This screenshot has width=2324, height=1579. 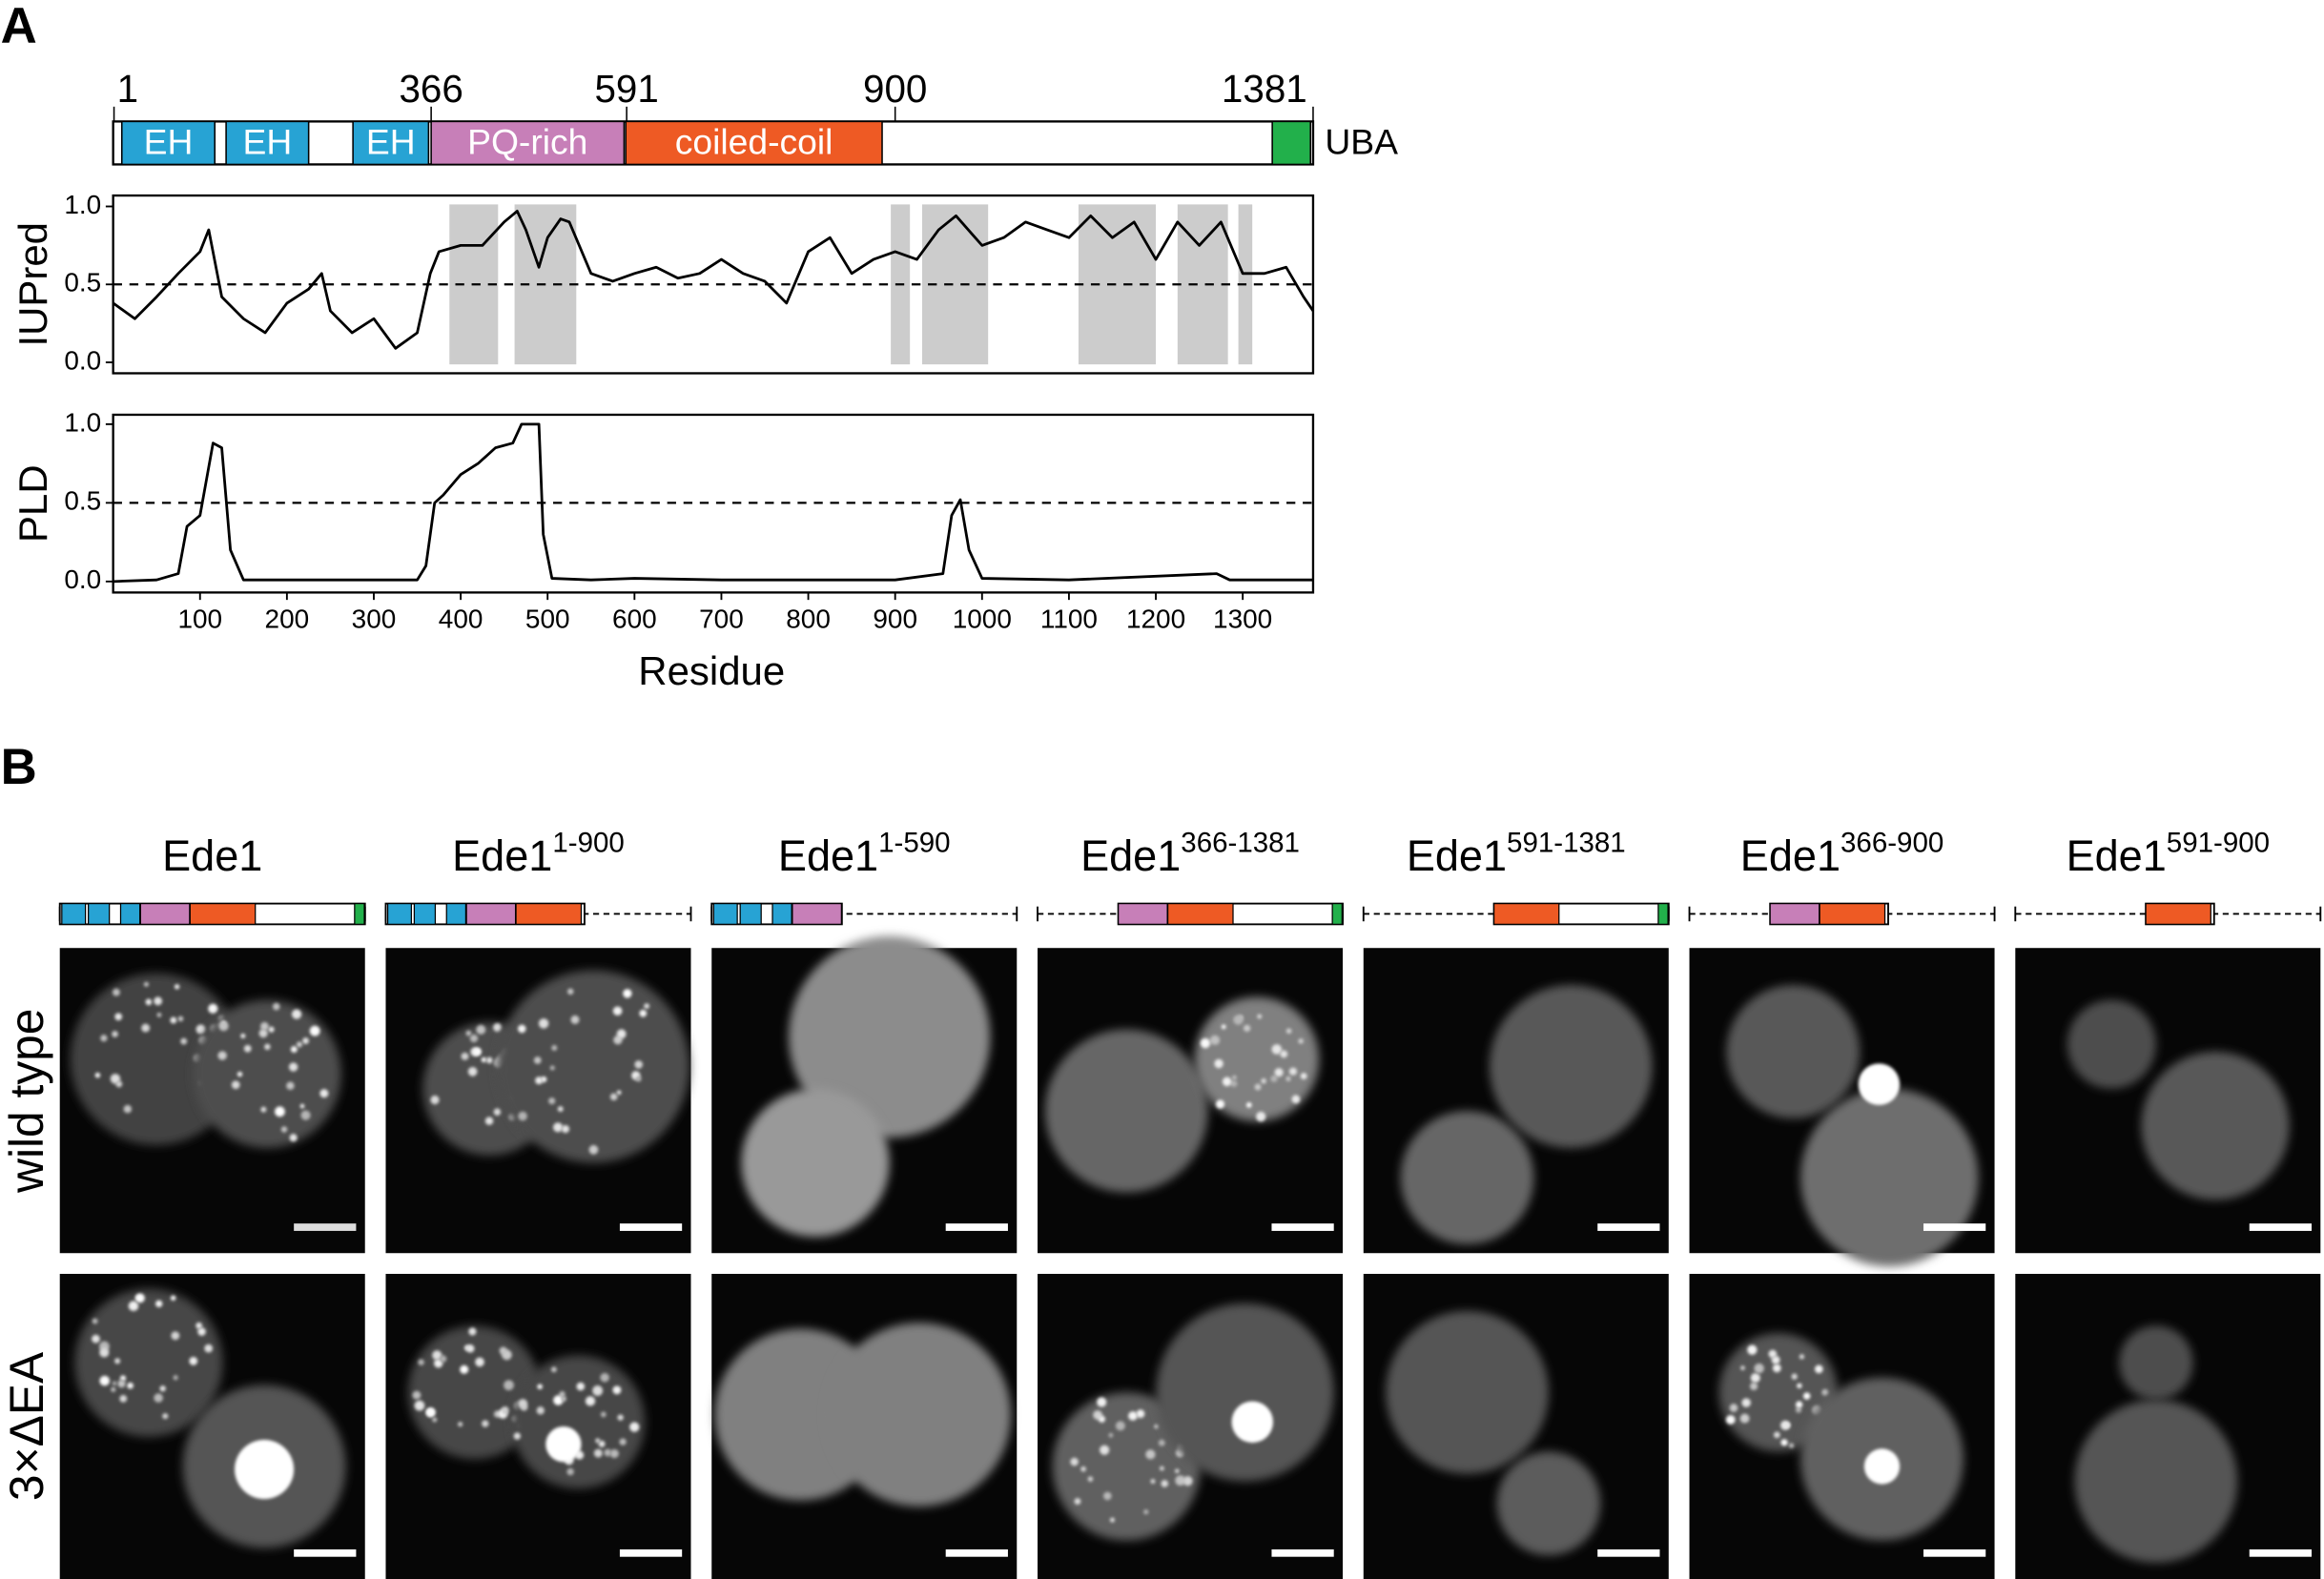 I want to click on panel-label: A, so click(x=19, y=27).